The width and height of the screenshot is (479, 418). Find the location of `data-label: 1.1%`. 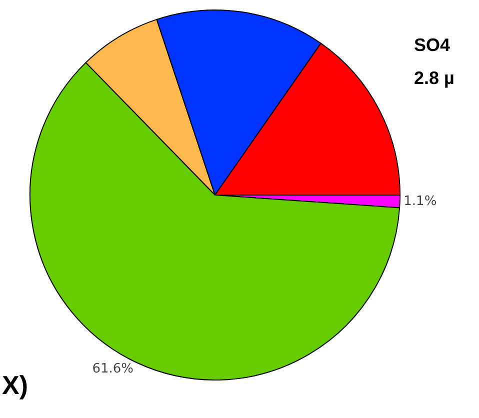

data-label: 1.1% is located at coordinates (420, 201).